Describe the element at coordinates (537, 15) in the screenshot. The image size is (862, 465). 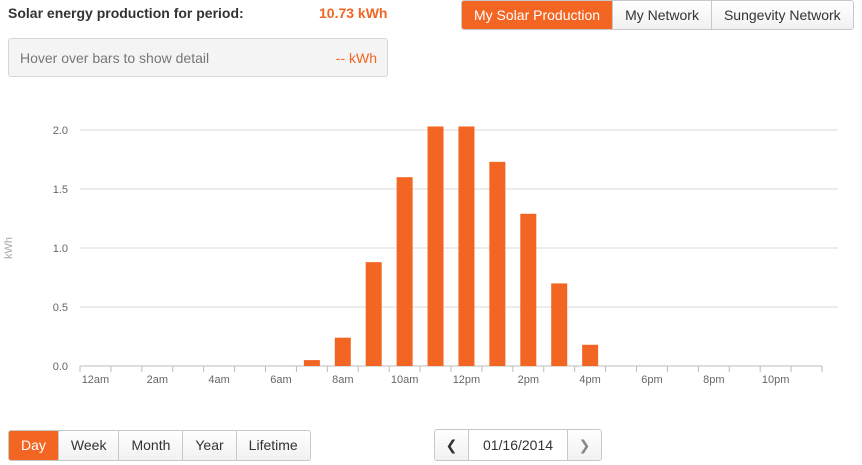
I see `tab-my-solar-production: My Solar Production` at that location.